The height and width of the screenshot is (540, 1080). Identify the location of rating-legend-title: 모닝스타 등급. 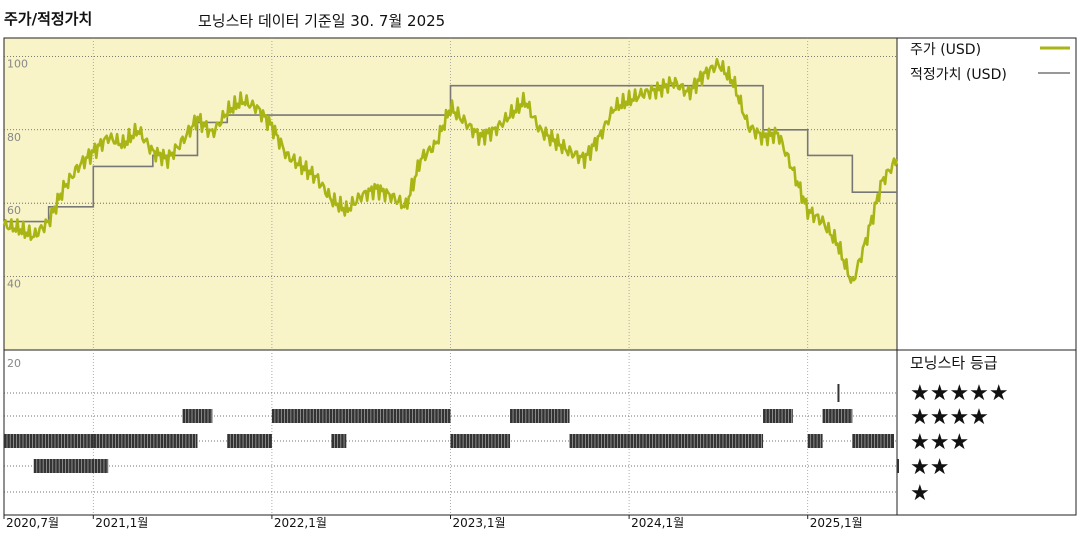
(954, 363).